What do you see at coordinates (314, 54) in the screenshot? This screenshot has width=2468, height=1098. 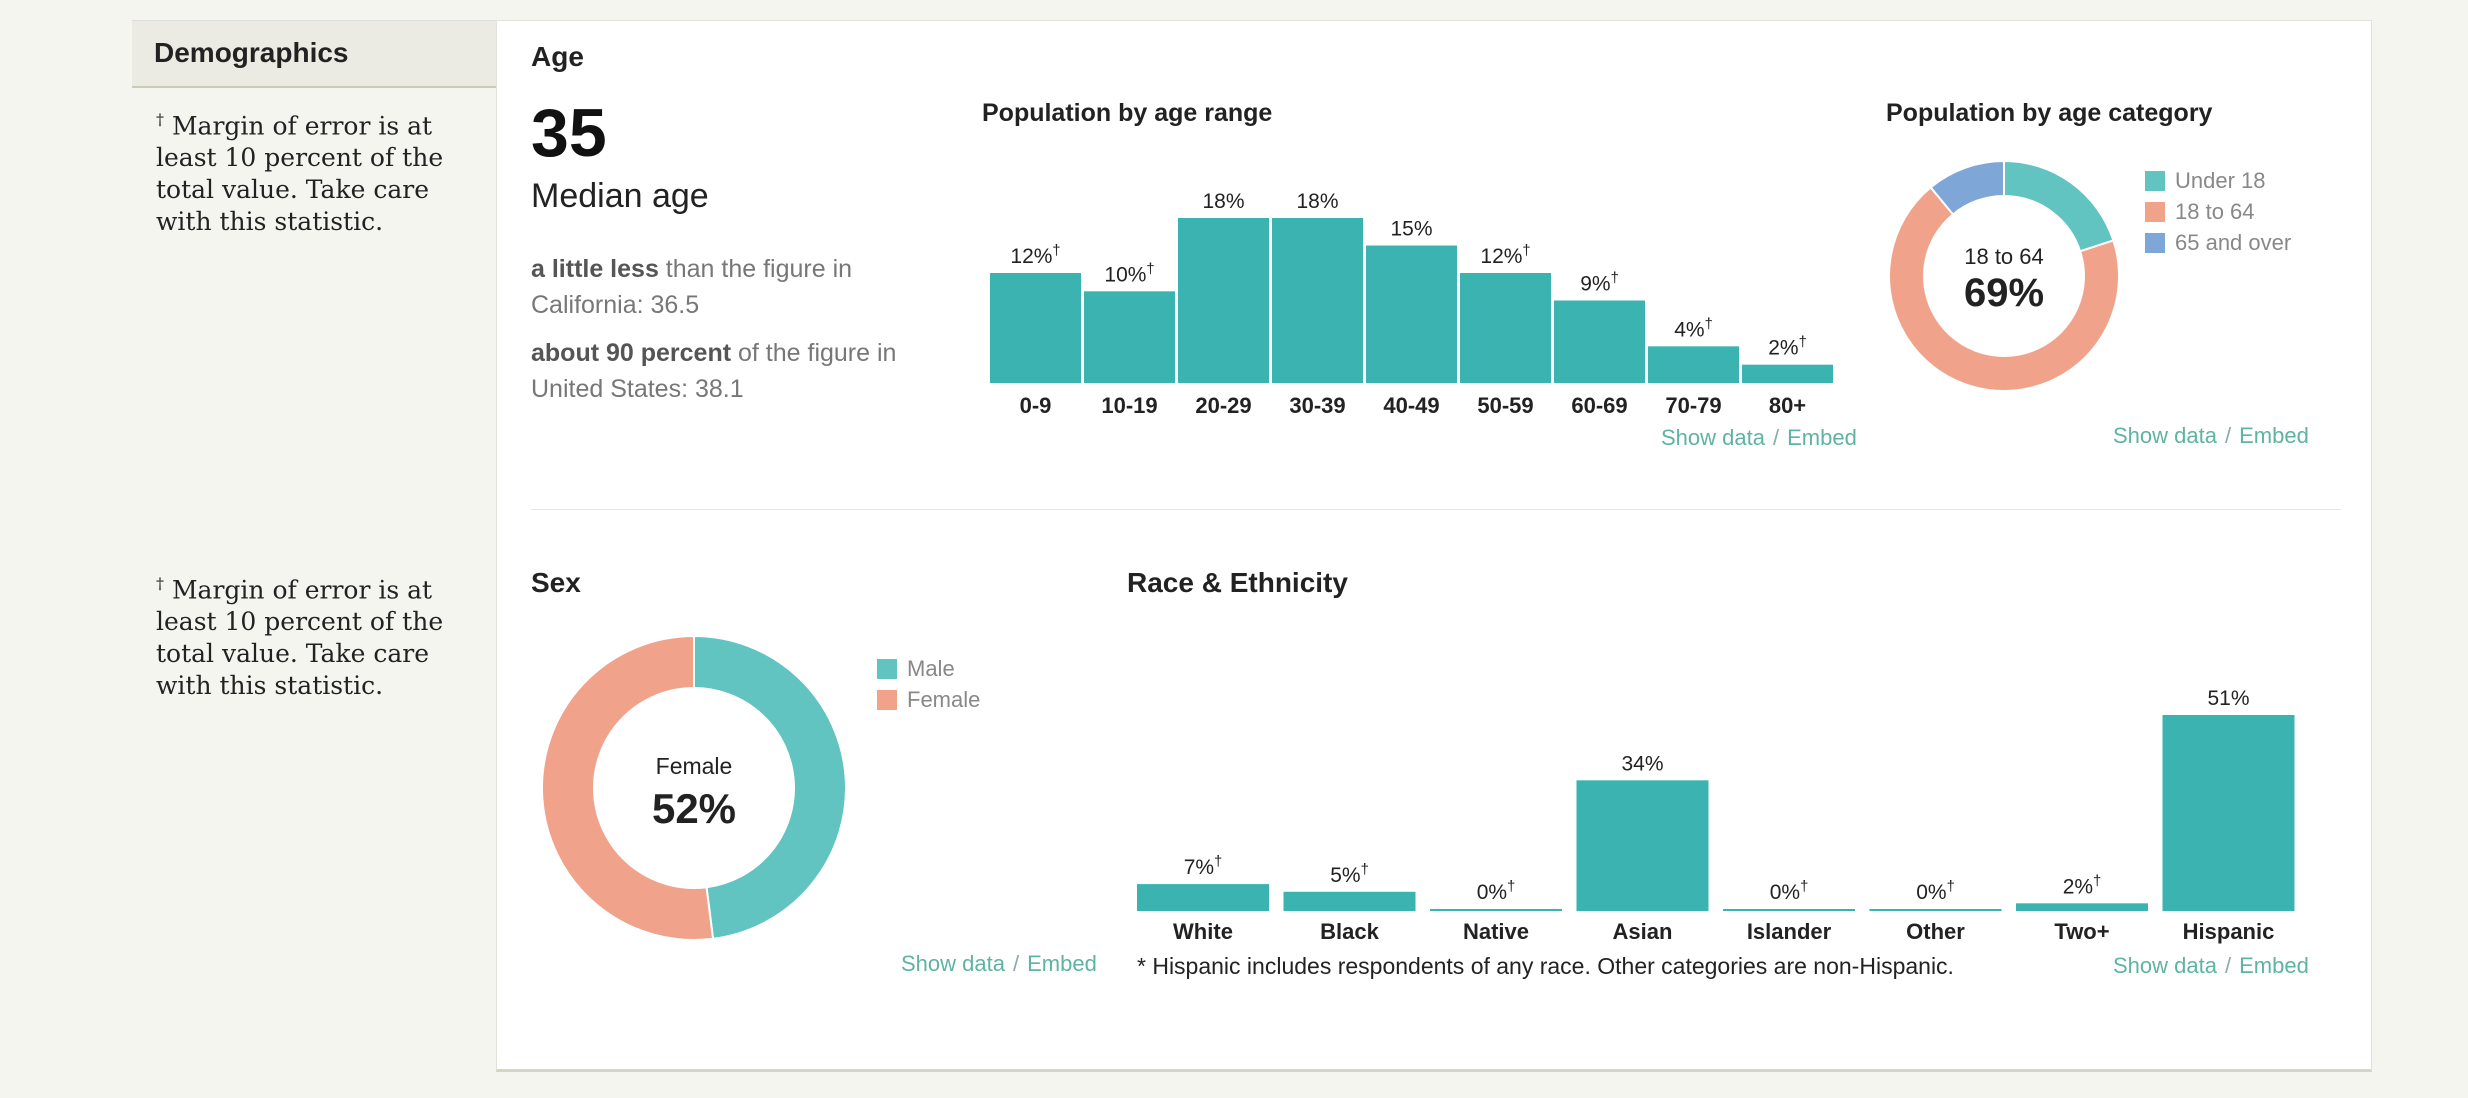 I see `sidebar-title: Demographics` at bounding box center [314, 54].